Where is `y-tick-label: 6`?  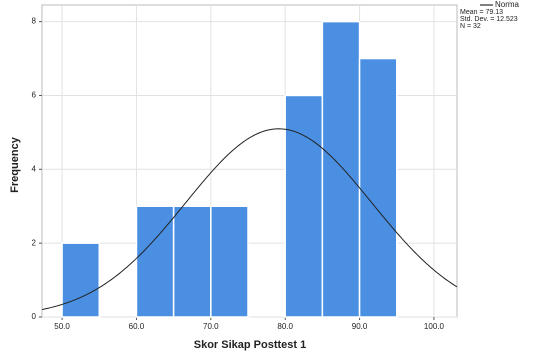 y-tick-label: 6 is located at coordinates (34, 95).